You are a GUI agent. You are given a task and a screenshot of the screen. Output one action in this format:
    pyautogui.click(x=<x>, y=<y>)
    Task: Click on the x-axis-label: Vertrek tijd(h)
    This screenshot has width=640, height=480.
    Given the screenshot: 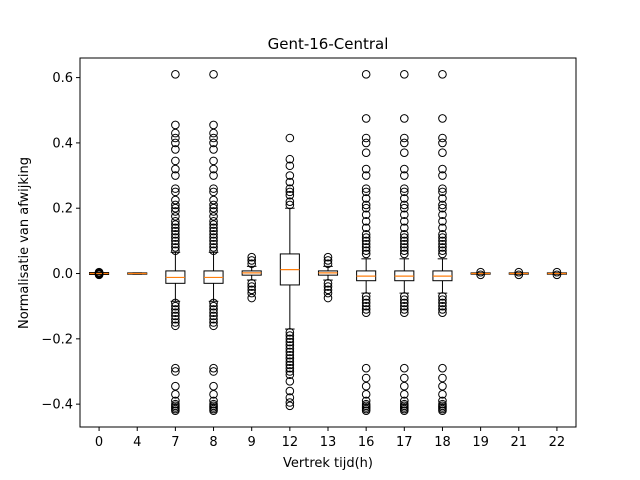 What is the action you would take?
    pyautogui.click(x=328, y=463)
    